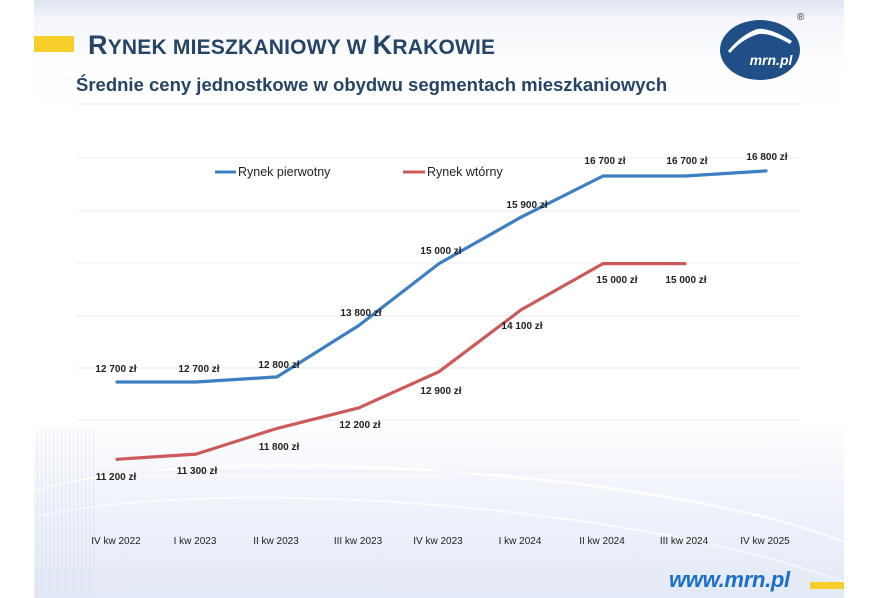  What do you see at coordinates (64, 514) in the screenshot?
I see `decorative-stripes` at bounding box center [64, 514].